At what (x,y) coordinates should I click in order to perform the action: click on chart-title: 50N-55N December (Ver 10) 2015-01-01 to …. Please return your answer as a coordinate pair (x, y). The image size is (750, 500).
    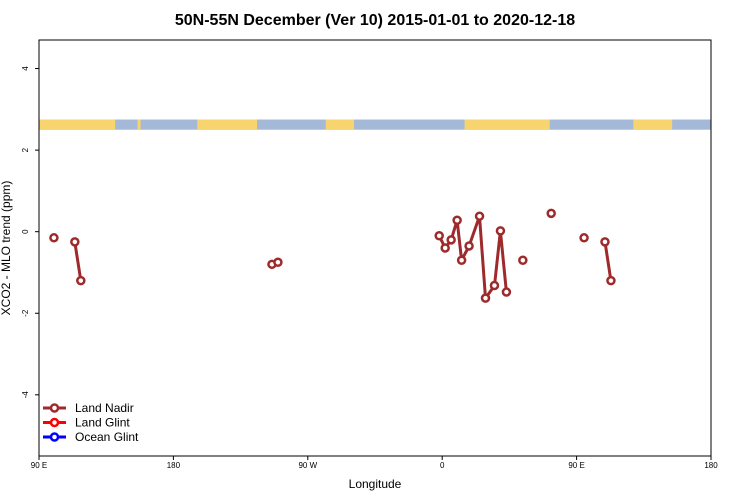
    Looking at the image, I should click on (375, 20).